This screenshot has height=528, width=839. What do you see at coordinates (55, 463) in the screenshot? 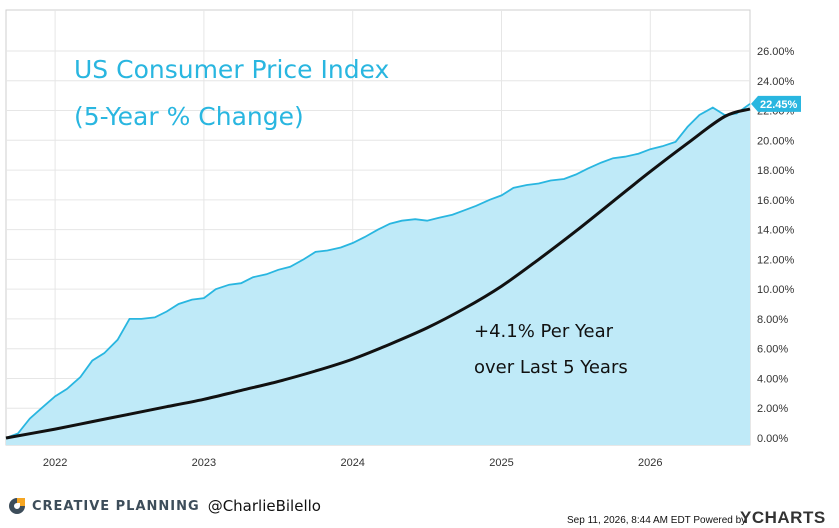
I see `x-tick-label: 2022` at bounding box center [55, 463].